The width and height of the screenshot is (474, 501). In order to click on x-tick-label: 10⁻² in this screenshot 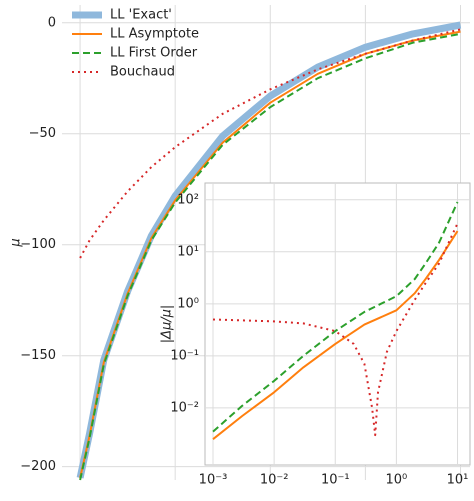, I will do `click(274, 480)`.